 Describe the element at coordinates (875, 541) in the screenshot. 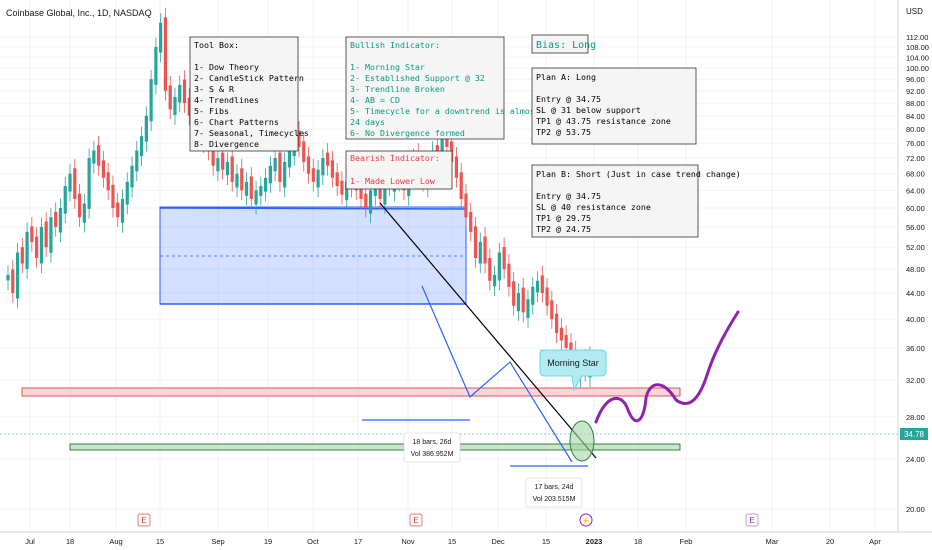

I see `x-tick-label: Apr` at that location.